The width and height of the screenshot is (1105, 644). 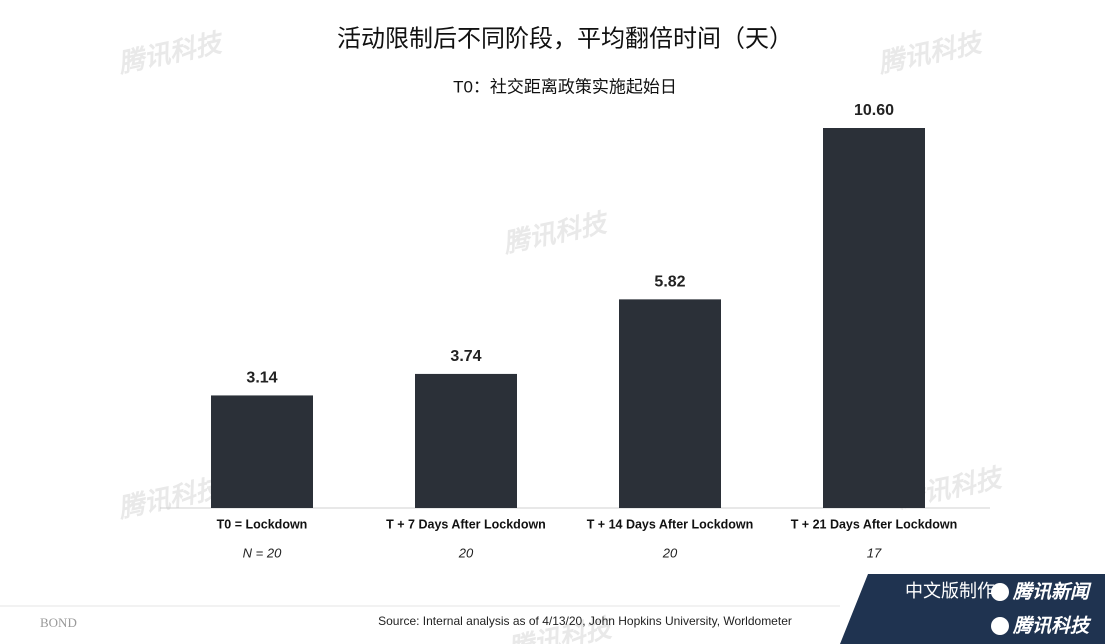 I want to click on credit-name: 腾讯科技, so click(x=1052, y=626).